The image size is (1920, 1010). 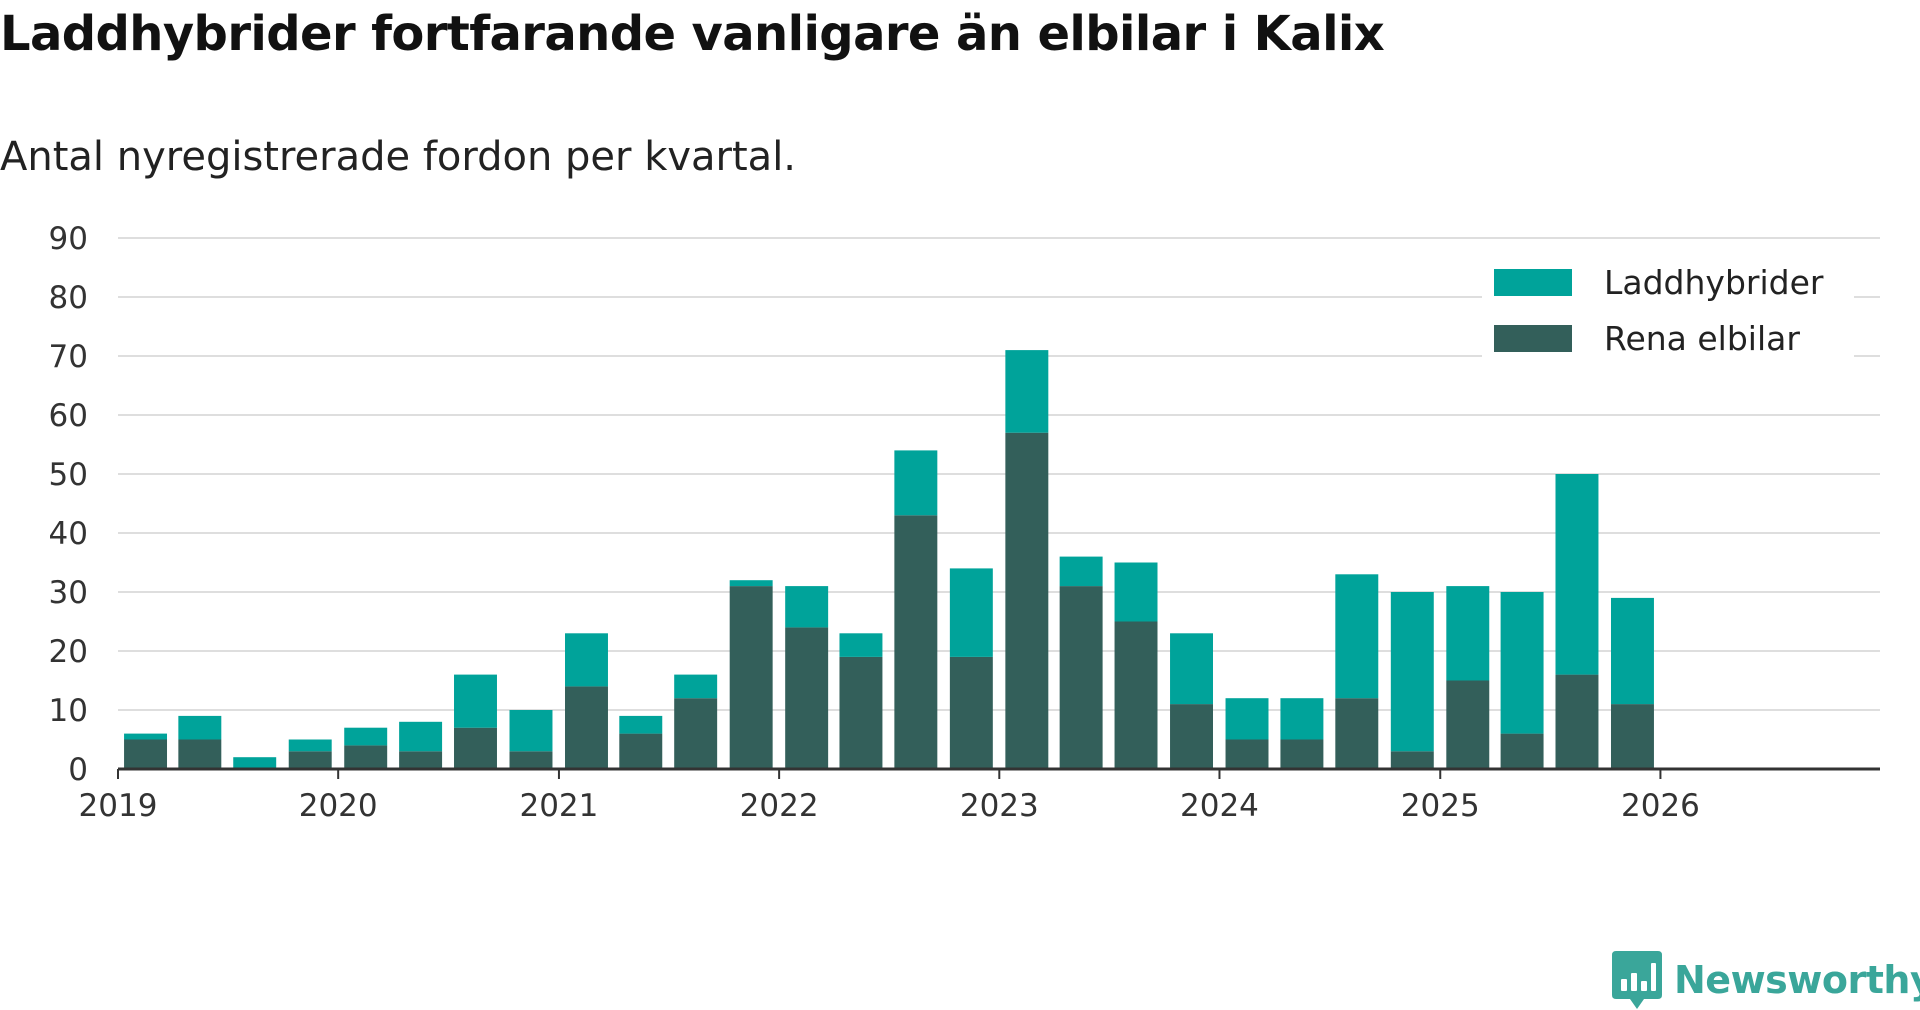 What do you see at coordinates (68, 239) in the screenshot?
I see `y-tick-label: 90` at bounding box center [68, 239].